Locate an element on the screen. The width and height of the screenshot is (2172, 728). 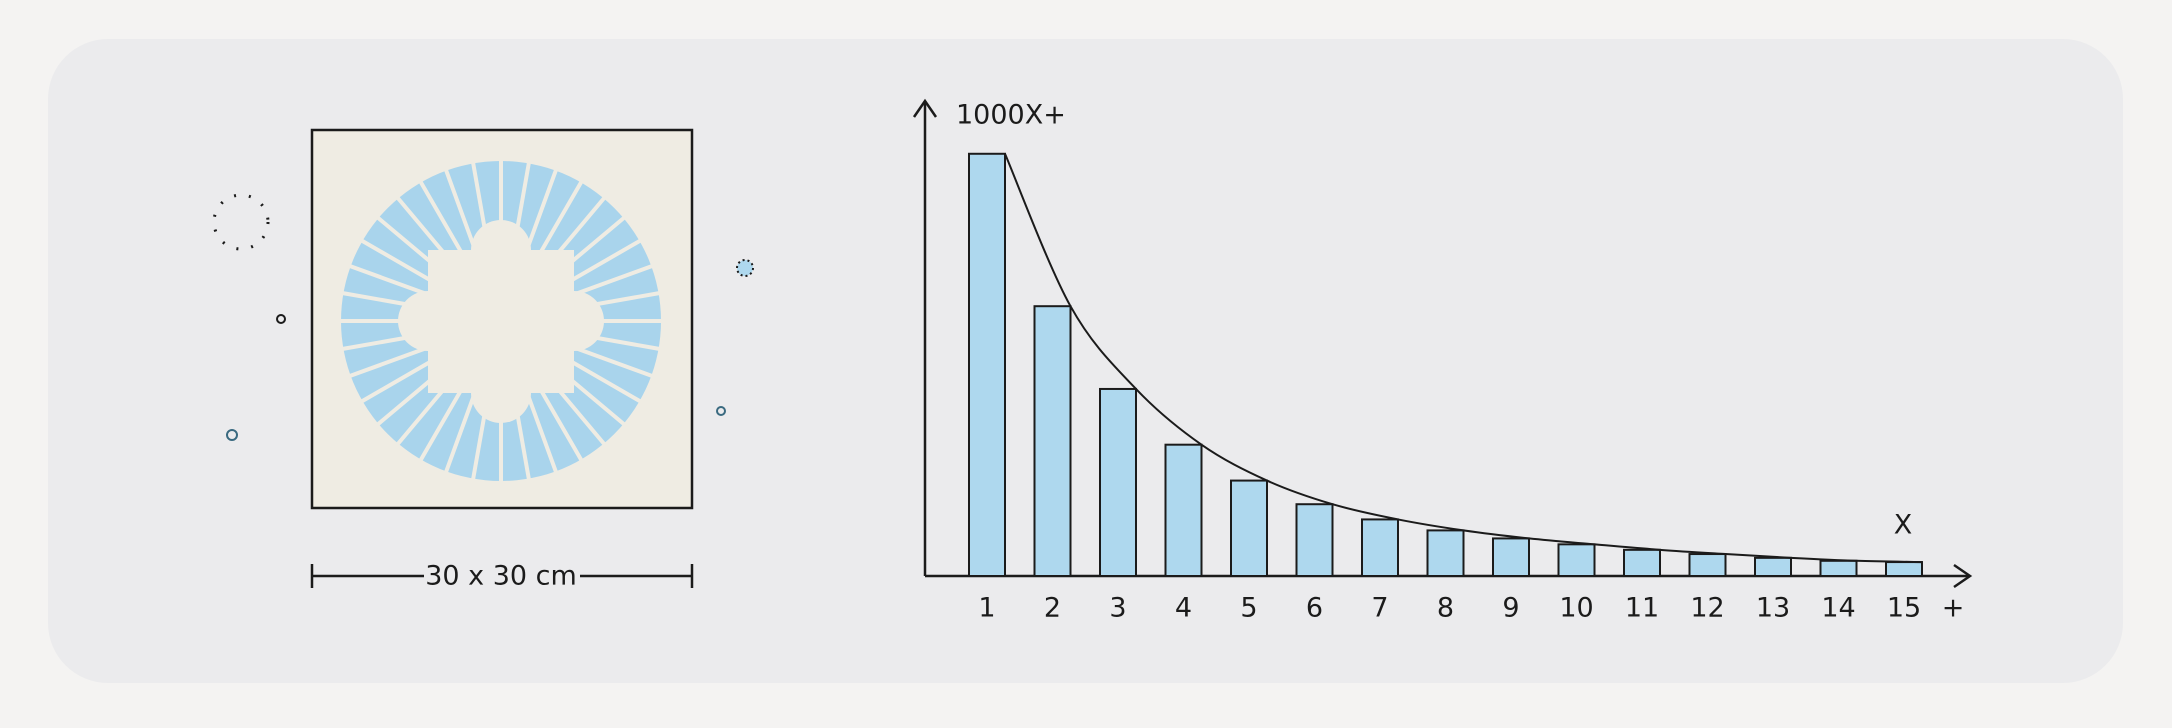
x-tick-label: 1 is located at coordinates (986, 608).